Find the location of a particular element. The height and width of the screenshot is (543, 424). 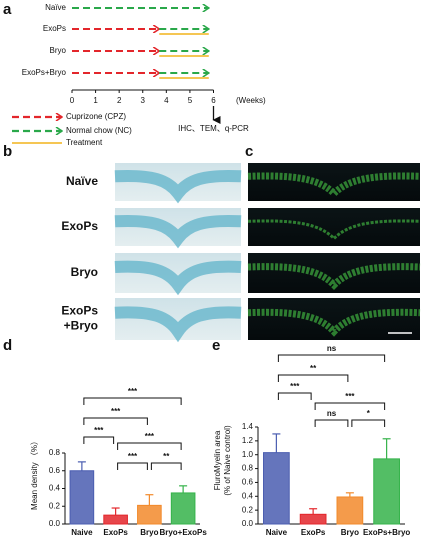

panel-label: c is located at coordinates (249, 151).